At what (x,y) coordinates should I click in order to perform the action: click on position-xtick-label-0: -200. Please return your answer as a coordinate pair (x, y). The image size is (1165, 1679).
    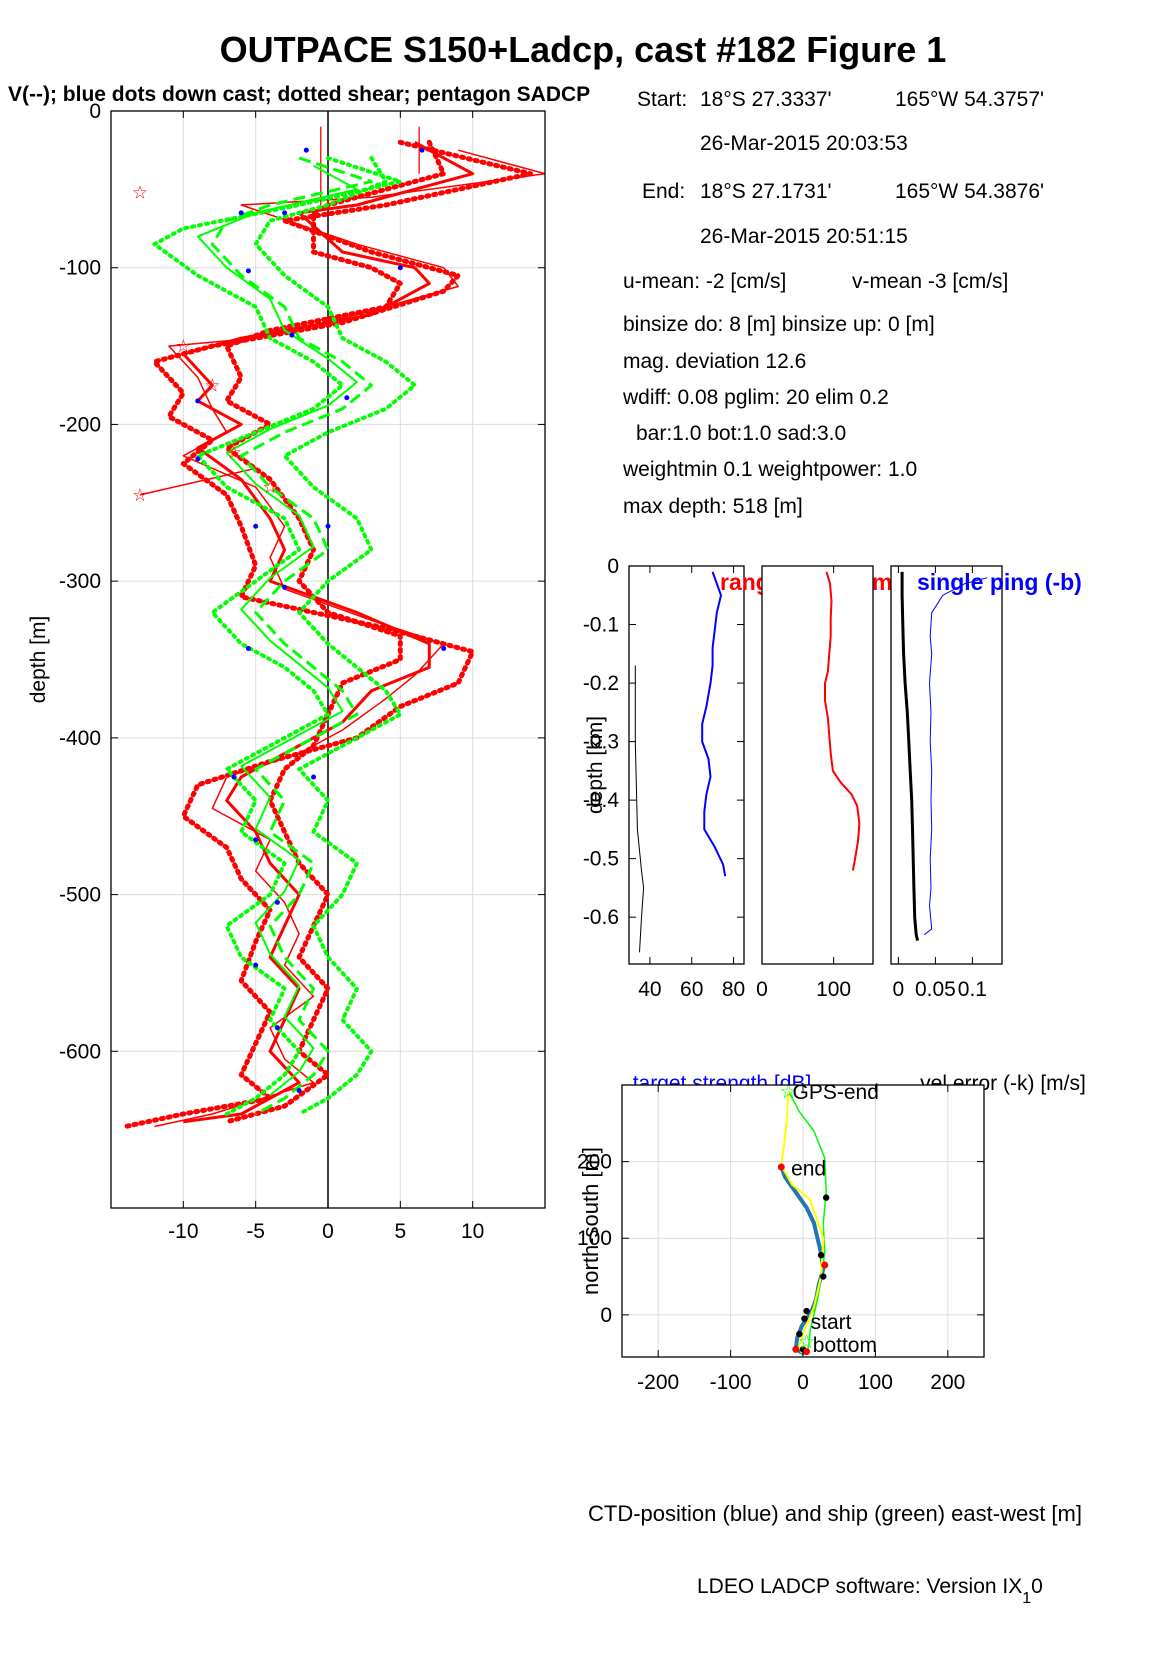
    Looking at the image, I should click on (658, 1382).